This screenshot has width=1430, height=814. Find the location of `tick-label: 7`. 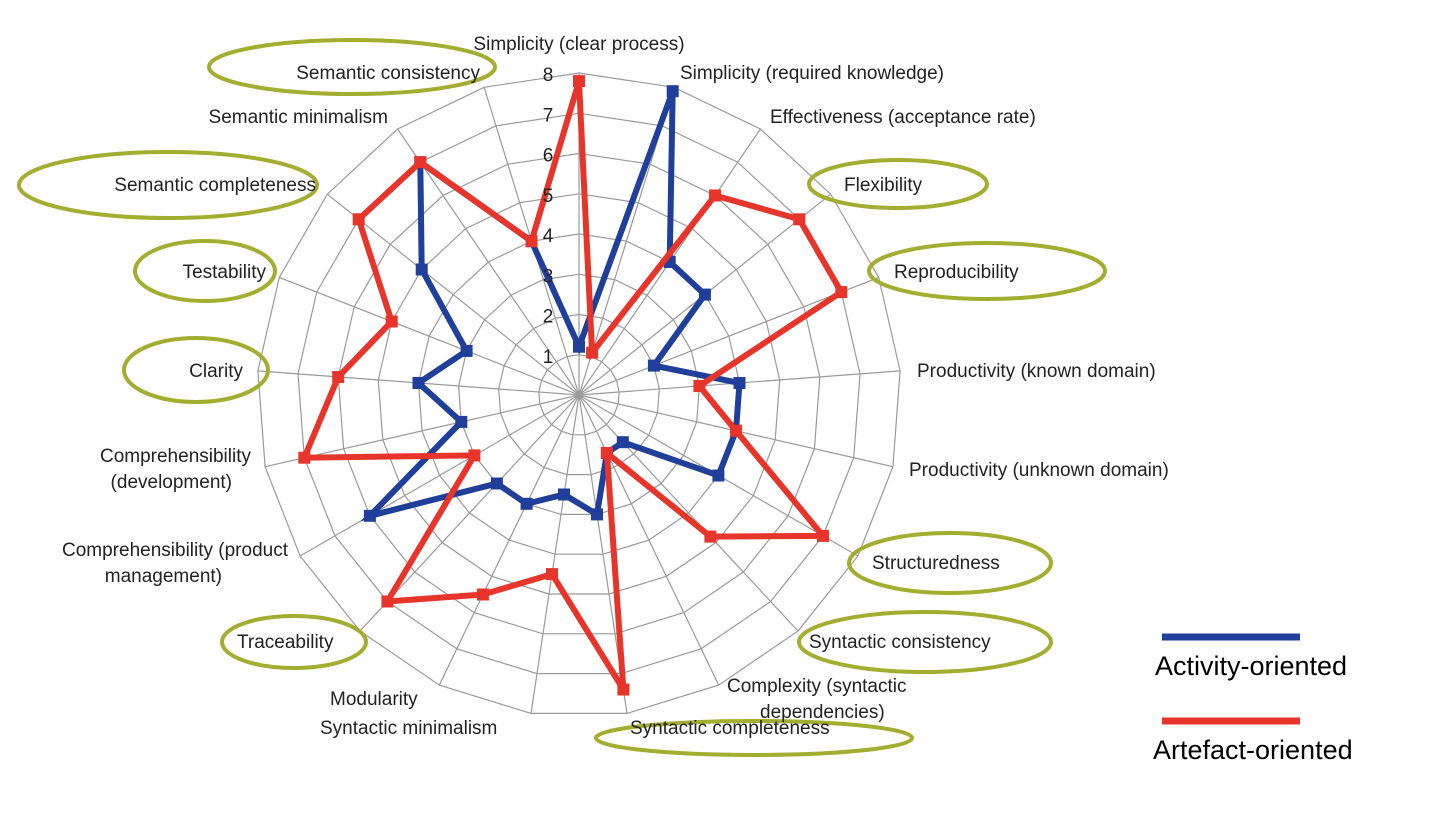

tick-label: 7 is located at coordinates (548, 115).